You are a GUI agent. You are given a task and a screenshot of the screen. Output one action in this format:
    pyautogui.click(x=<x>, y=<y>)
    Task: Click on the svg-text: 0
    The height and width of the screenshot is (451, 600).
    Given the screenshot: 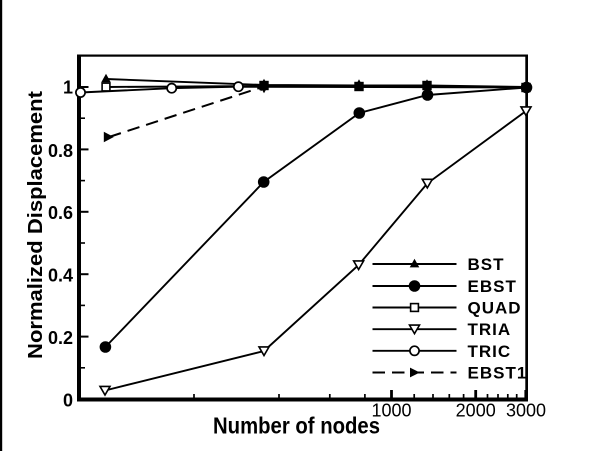 What is the action you would take?
    pyautogui.click(x=68, y=400)
    